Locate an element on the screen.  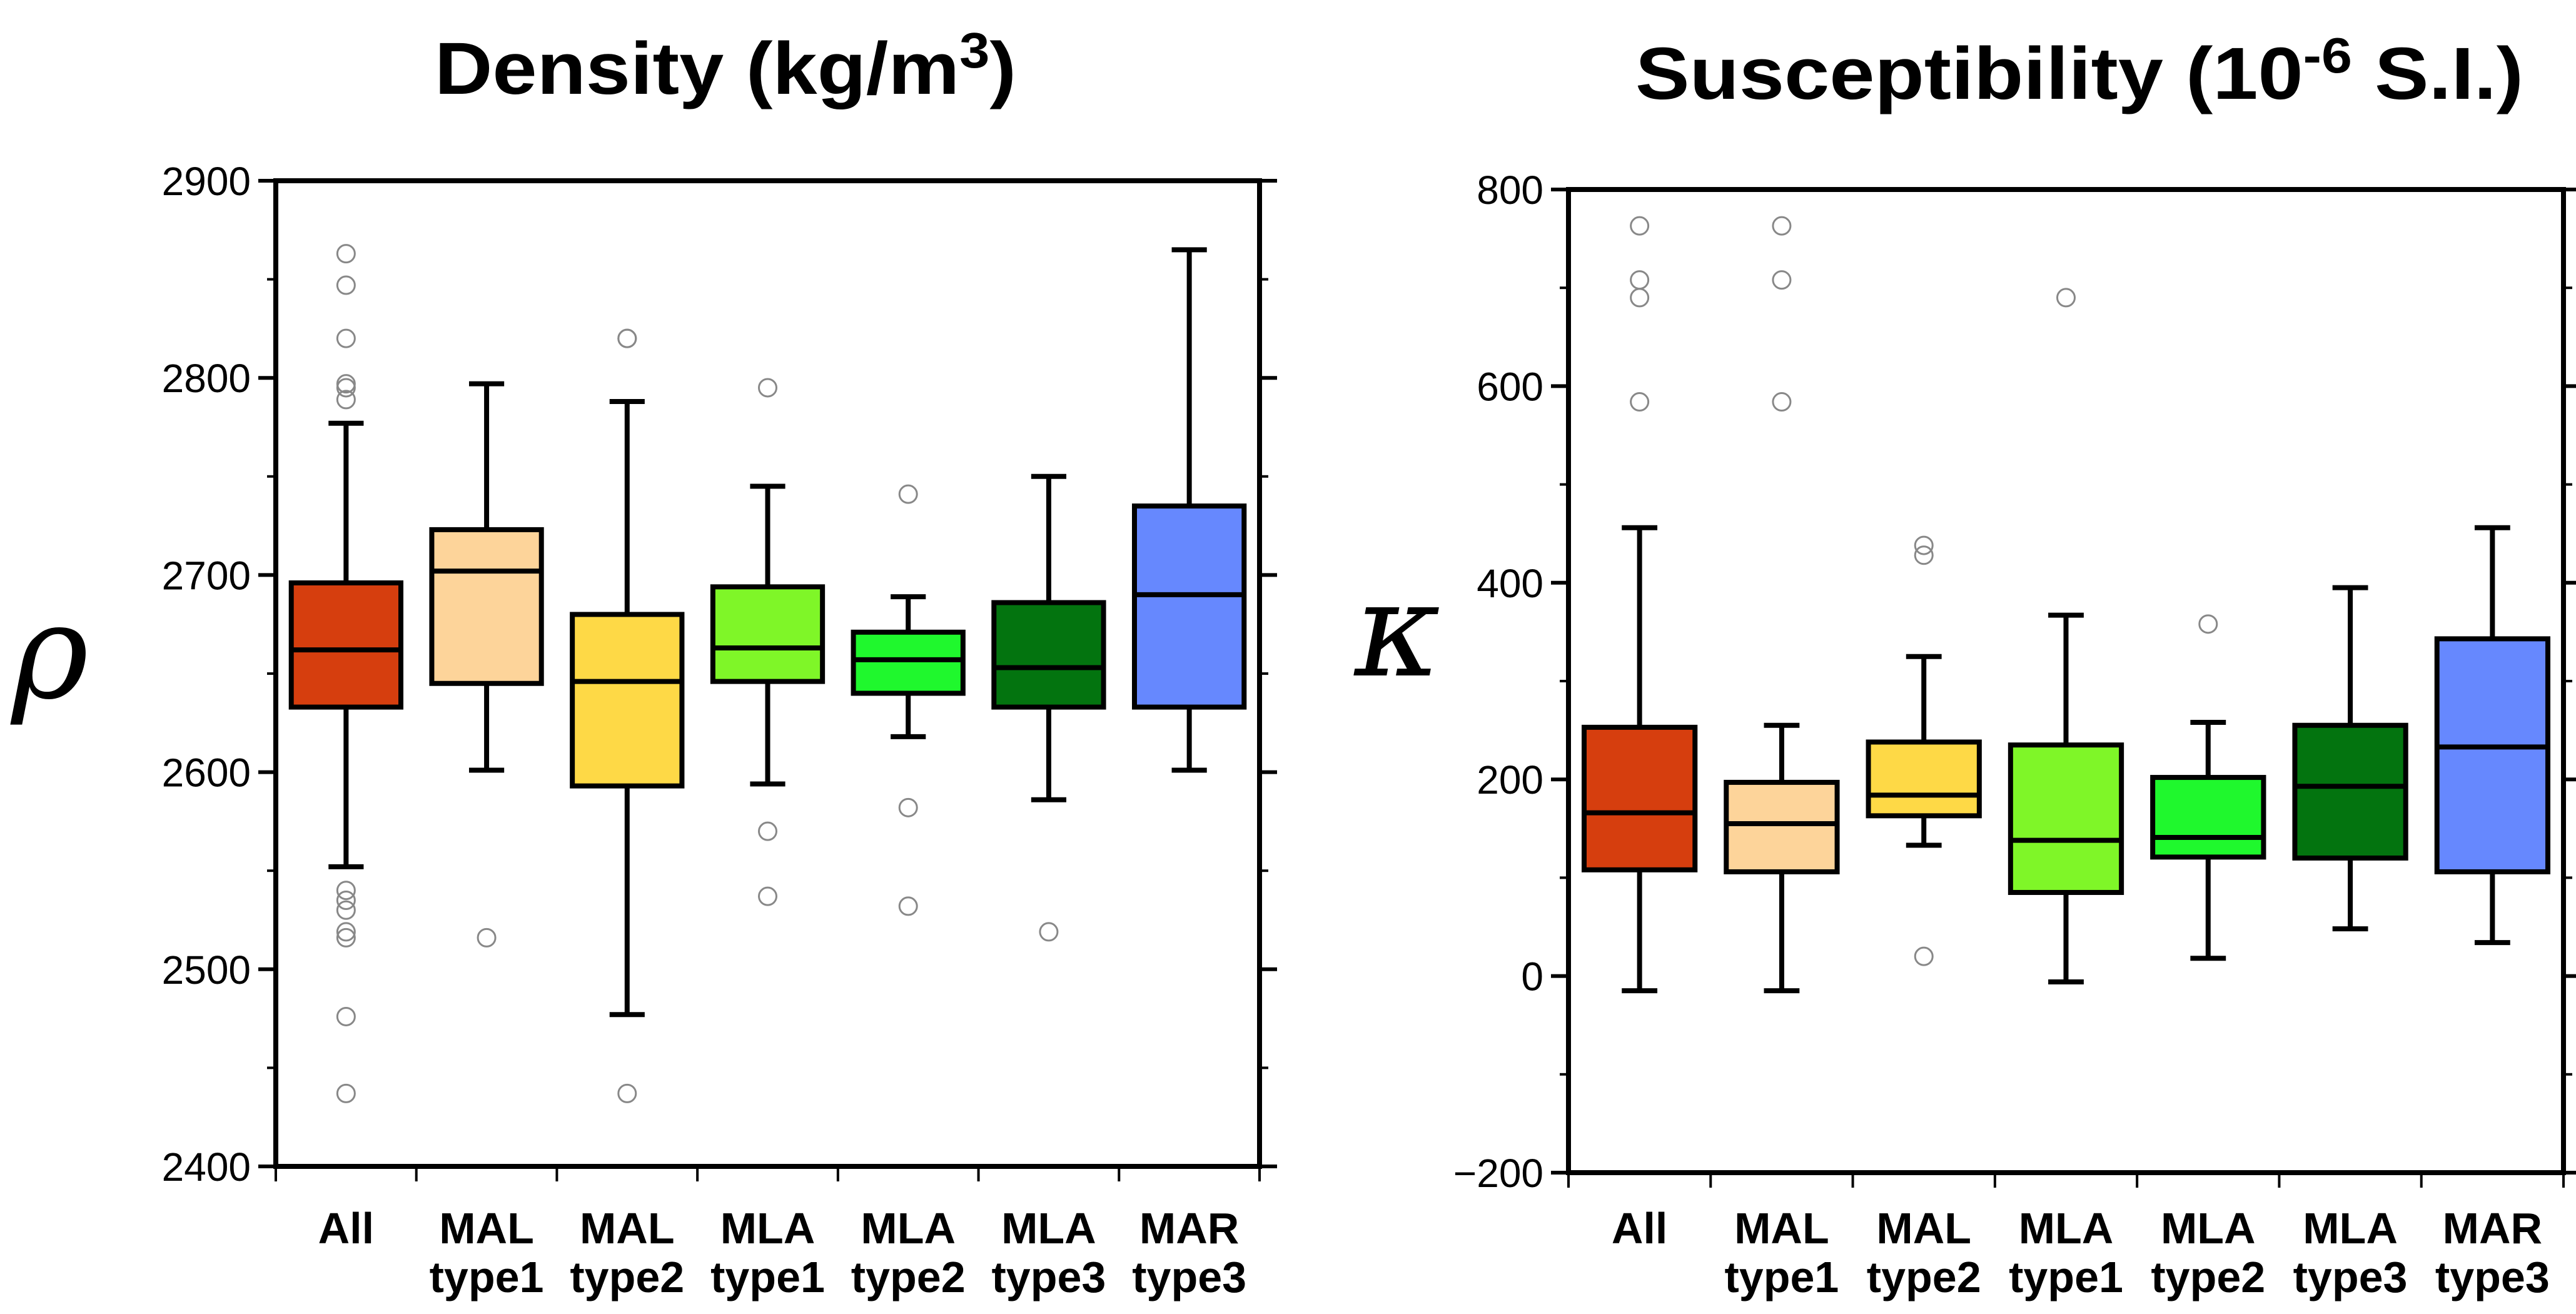
susceptibility-ytick-label: 200 is located at coordinates (1510, 779).